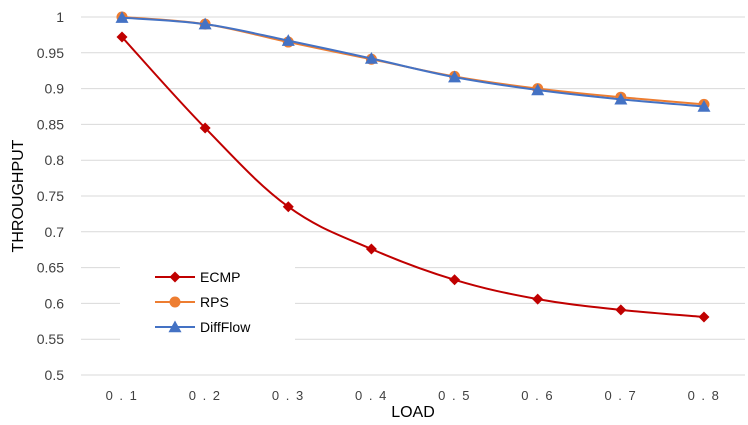  I want to click on y-axis-label: THROUGHPUT, so click(18, 195).